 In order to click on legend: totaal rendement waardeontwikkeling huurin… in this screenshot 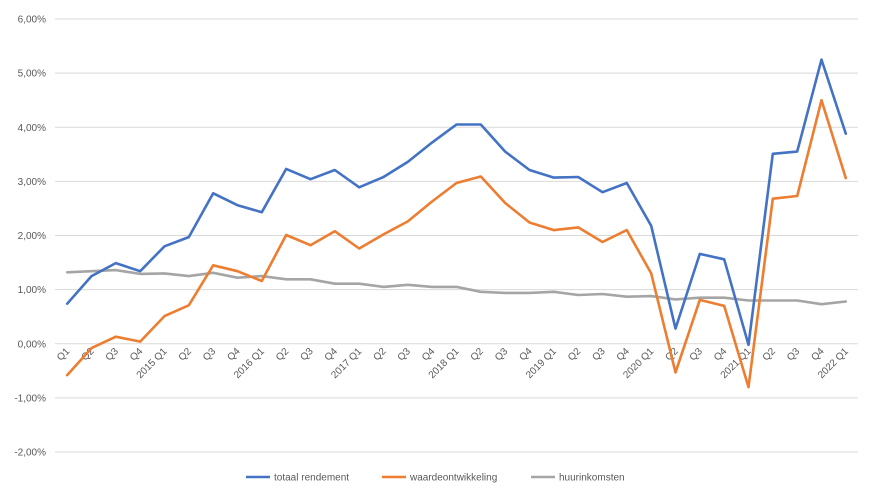, I will do `click(435, 478)`.